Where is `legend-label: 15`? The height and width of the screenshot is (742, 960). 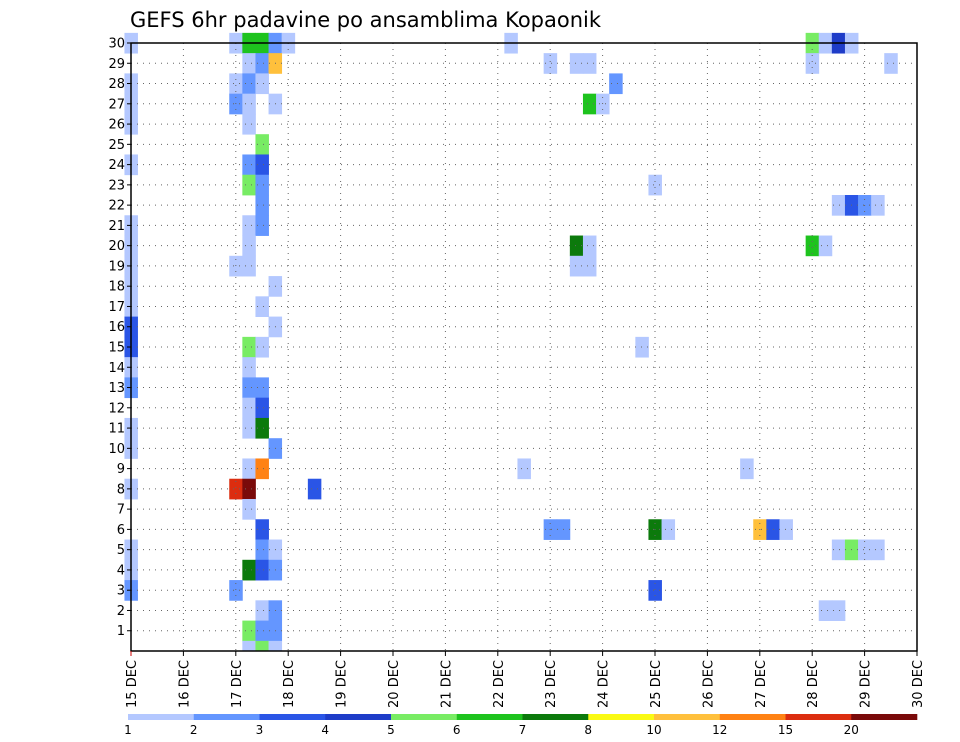 legend-label: 15 is located at coordinates (785, 730).